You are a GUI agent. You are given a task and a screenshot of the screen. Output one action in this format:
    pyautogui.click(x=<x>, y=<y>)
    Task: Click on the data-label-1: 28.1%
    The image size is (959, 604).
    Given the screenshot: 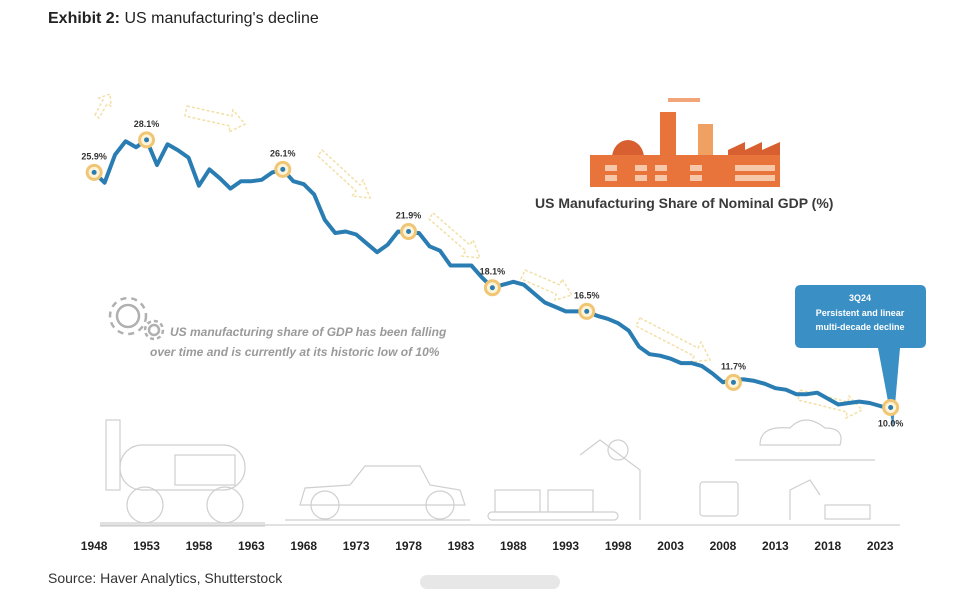 What is the action you would take?
    pyautogui.click(x=147, y=124)
    